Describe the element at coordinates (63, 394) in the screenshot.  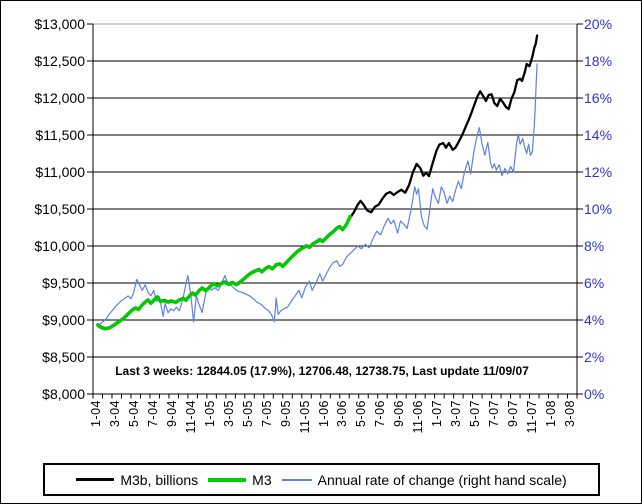
I see `y-left-tick-label: $8,000` at that location.